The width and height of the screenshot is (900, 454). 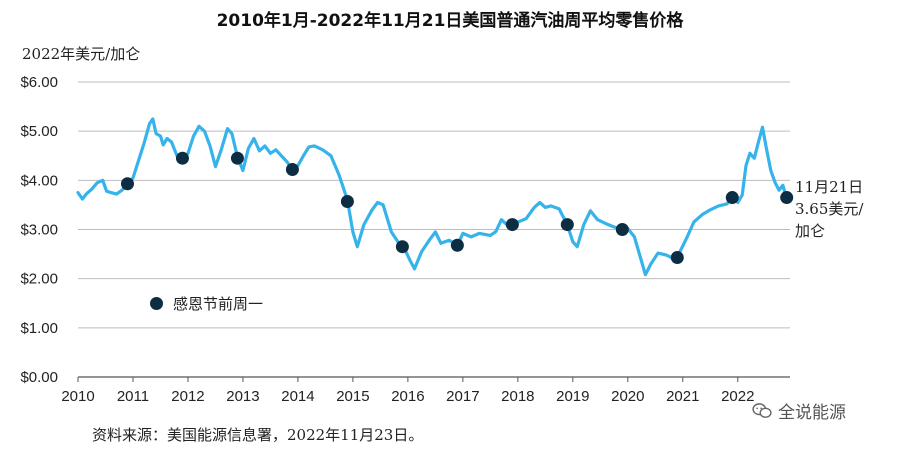 I want to click on y-tick-label: $0.00, so click(x=39, y=377).